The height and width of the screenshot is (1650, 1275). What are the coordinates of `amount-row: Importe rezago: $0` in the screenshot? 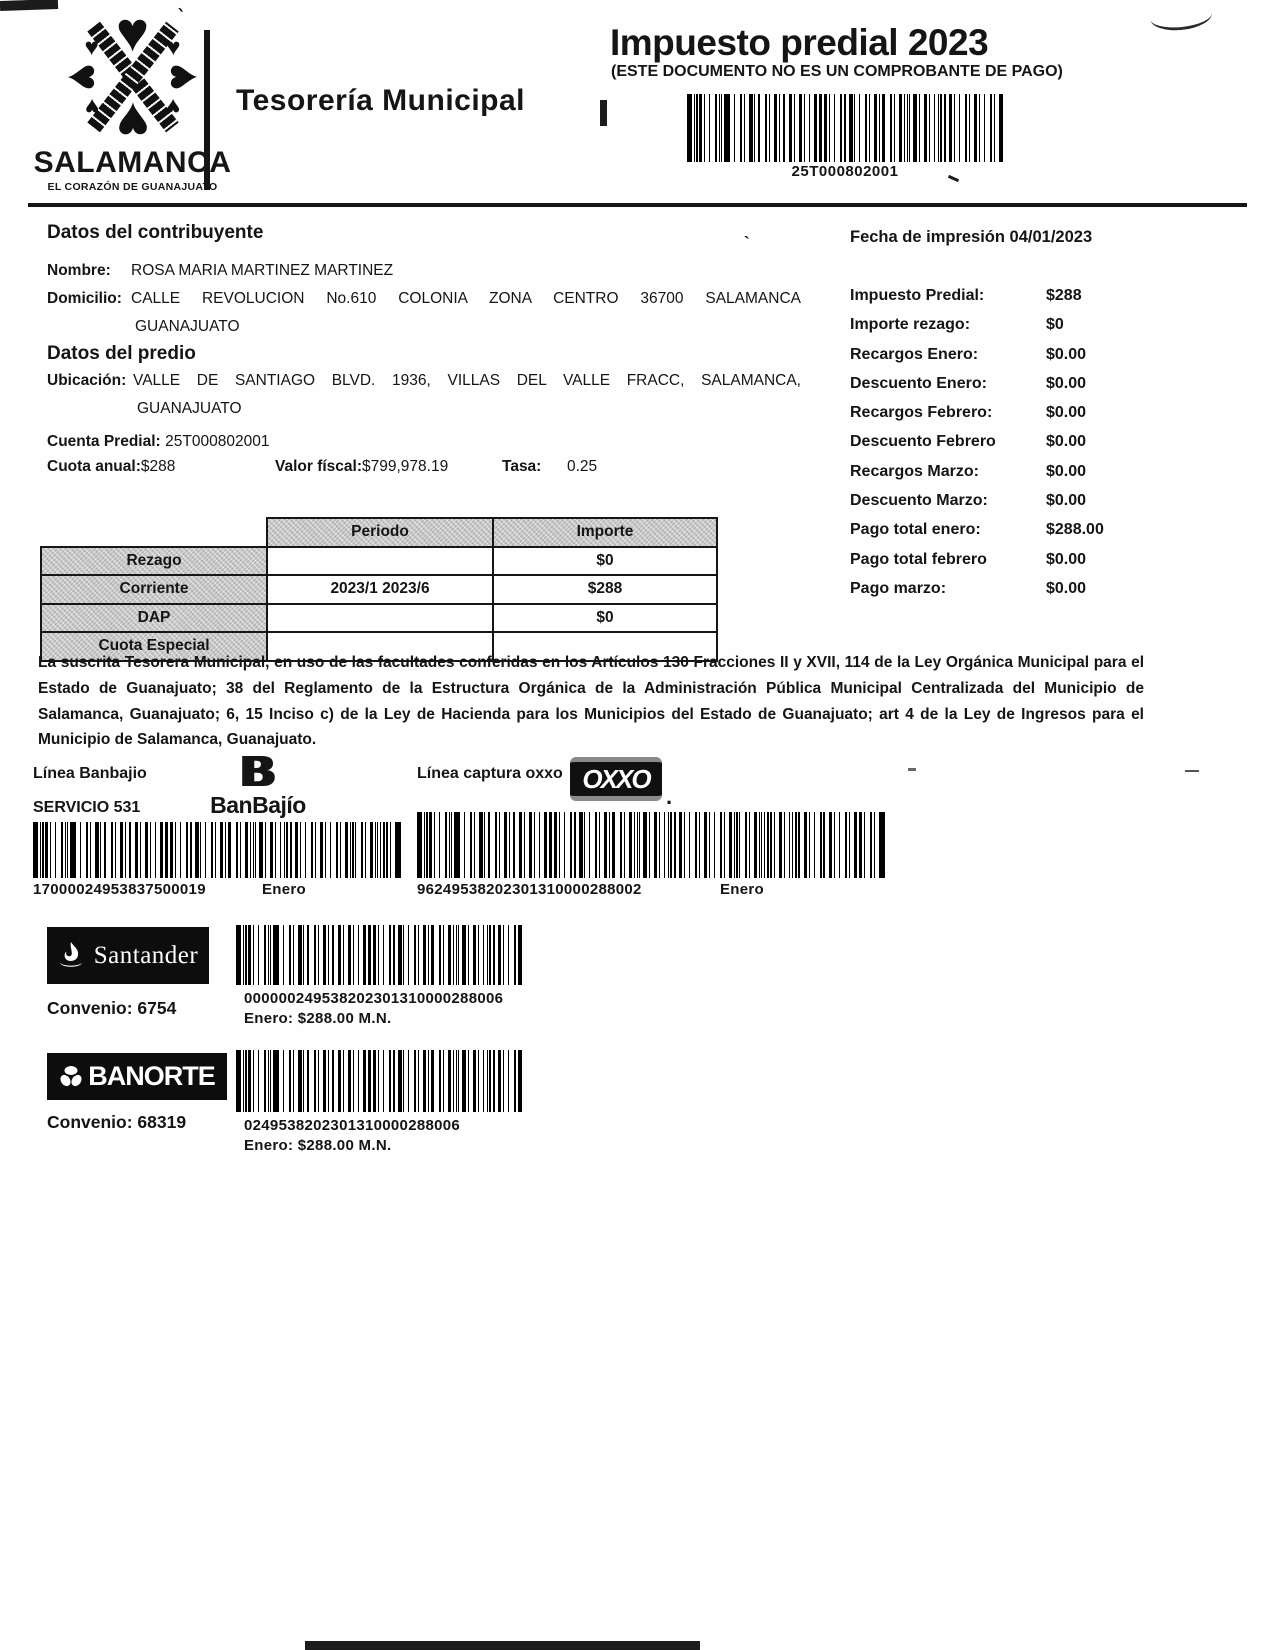 It's located at (957, 325).